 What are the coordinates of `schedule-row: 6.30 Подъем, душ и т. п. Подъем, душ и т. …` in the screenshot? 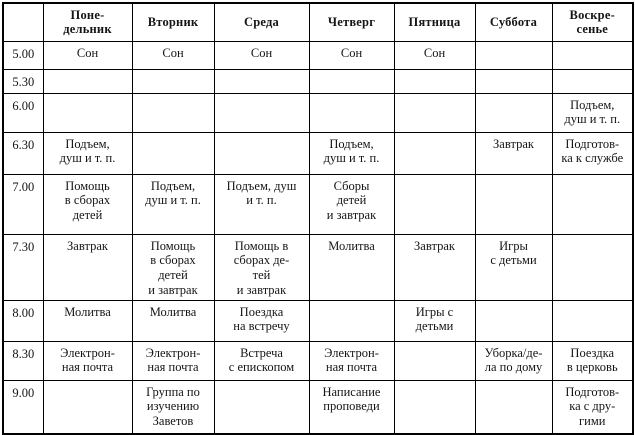 It's located at (318, 153).